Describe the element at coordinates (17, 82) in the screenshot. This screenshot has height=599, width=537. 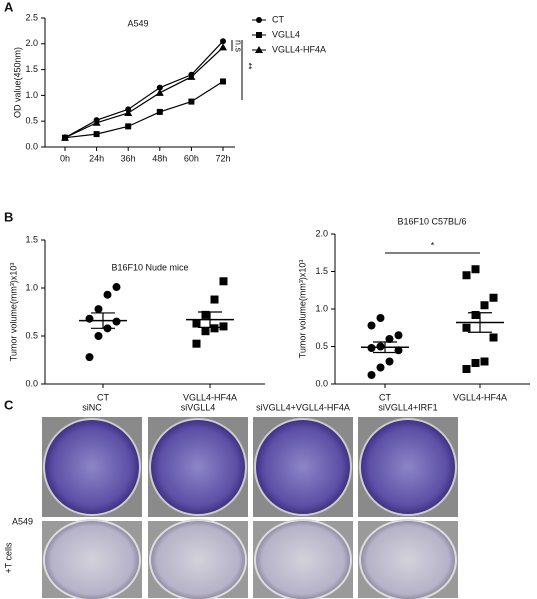
I see `y-axis-label: OD value(450nm)` at that location.